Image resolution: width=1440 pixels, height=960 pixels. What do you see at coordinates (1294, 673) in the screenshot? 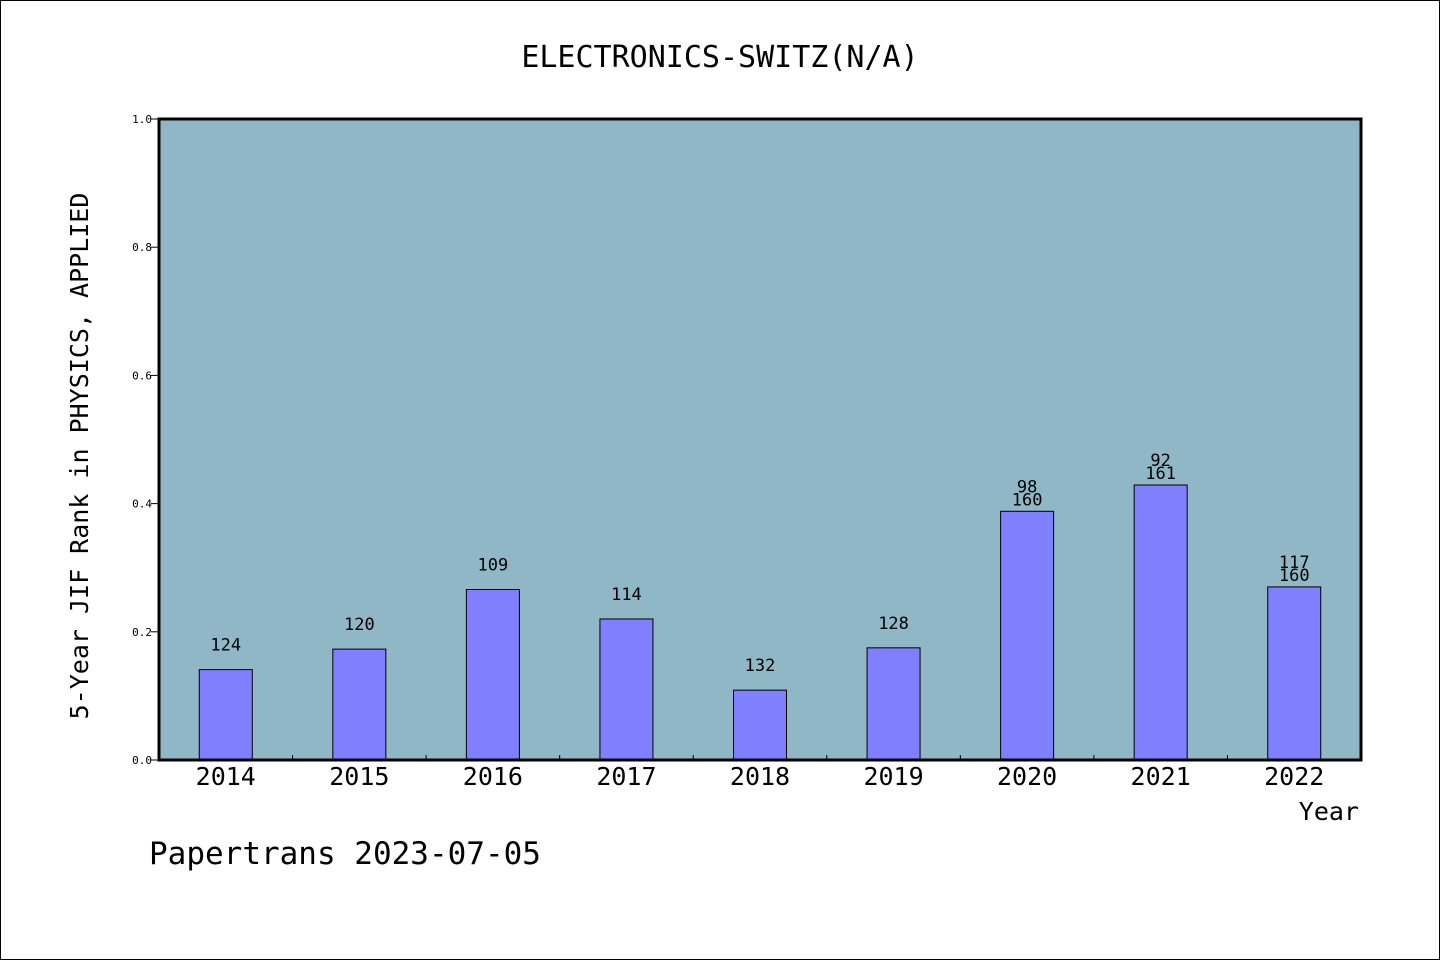
I see `bar-2022` at bounding box center [1294, 673].